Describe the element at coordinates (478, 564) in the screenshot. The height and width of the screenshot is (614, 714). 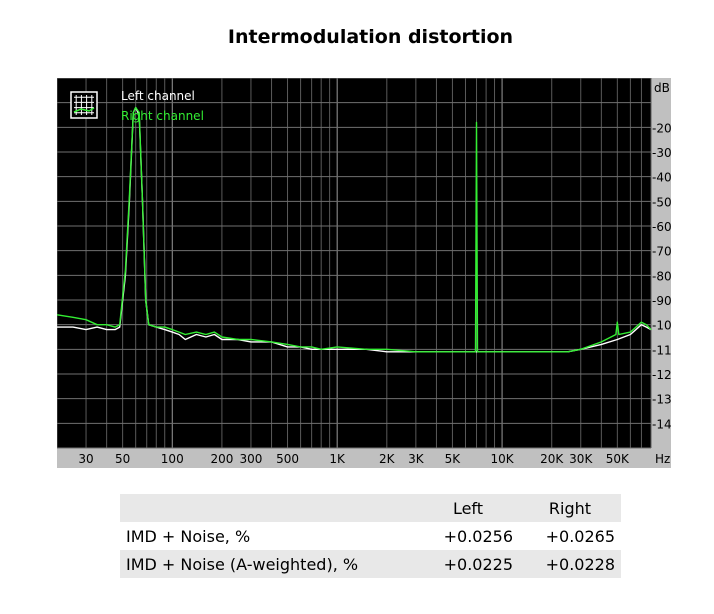
I see `results-row-left: +0.0225` at that location.